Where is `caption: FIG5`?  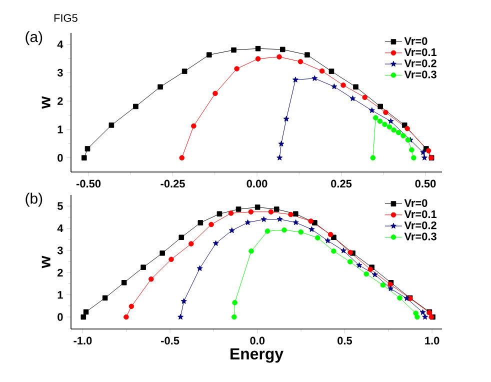
caption: FIG5 is located at coordinates (66, 18).